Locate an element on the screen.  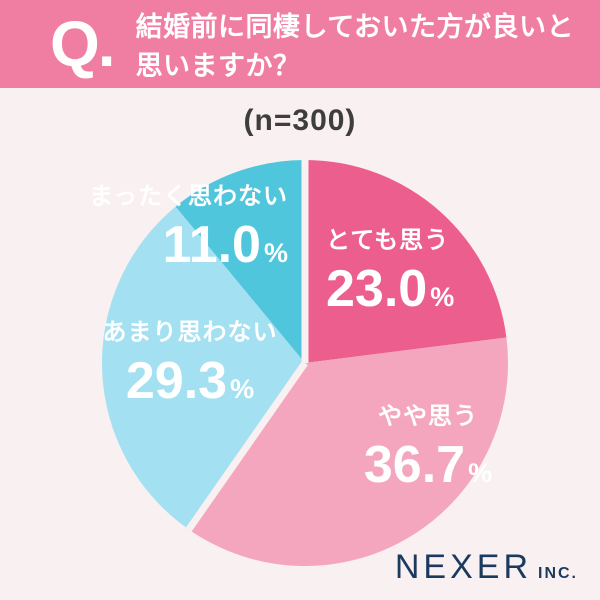
pie-label-mattaku-omowanai: まったく思わない 11.0% is located at coordinates (179, 226).